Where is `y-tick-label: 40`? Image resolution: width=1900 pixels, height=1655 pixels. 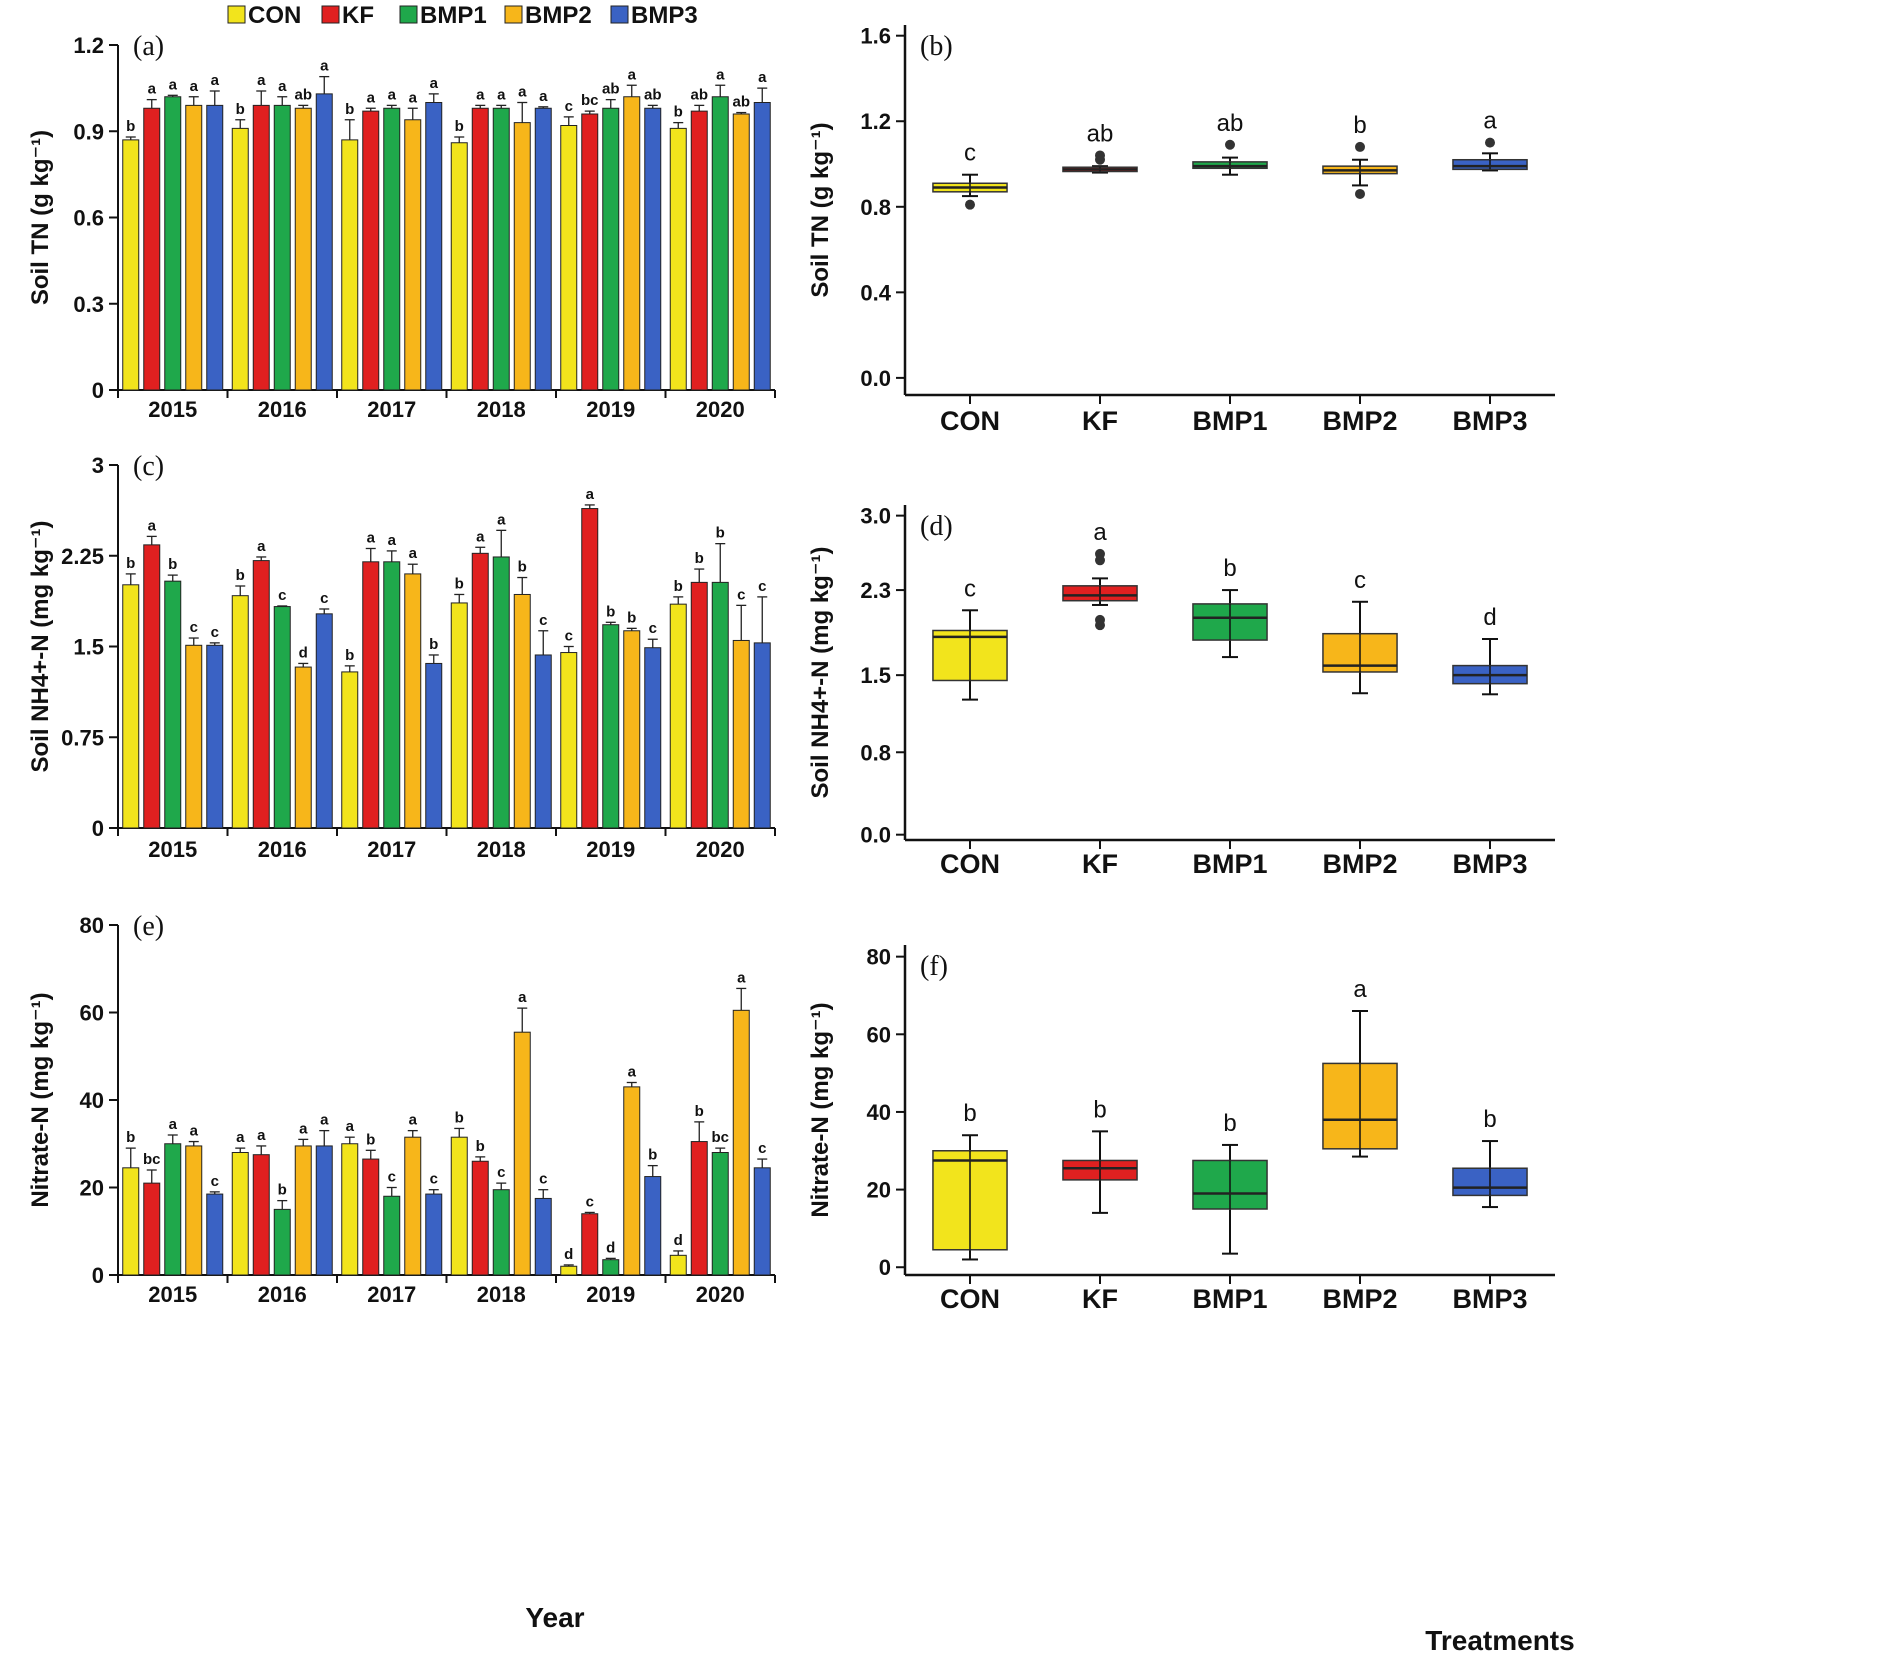 y-tick-label: 40 is located at coordinates (879, 1112).